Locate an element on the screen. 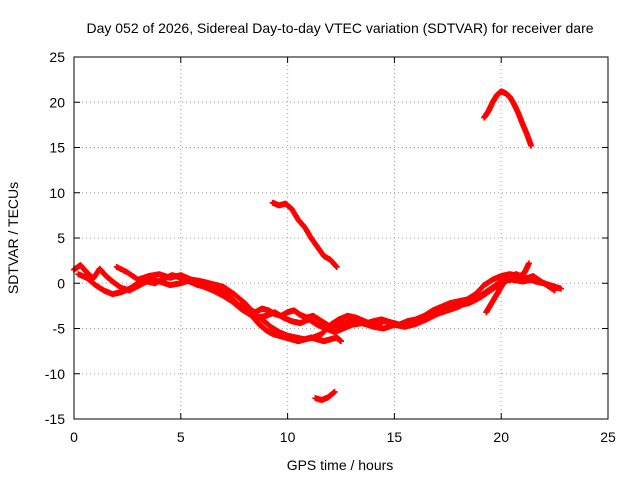 The width and height of the screenshot is (640, 480). y-tick-label: 15 is located at coordinates (57, 148).